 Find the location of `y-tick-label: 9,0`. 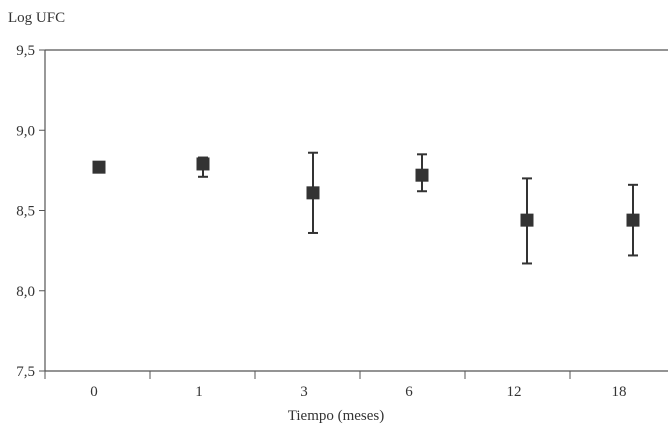

y-tick-label: 9,0 is located at coordinates (25, 131).